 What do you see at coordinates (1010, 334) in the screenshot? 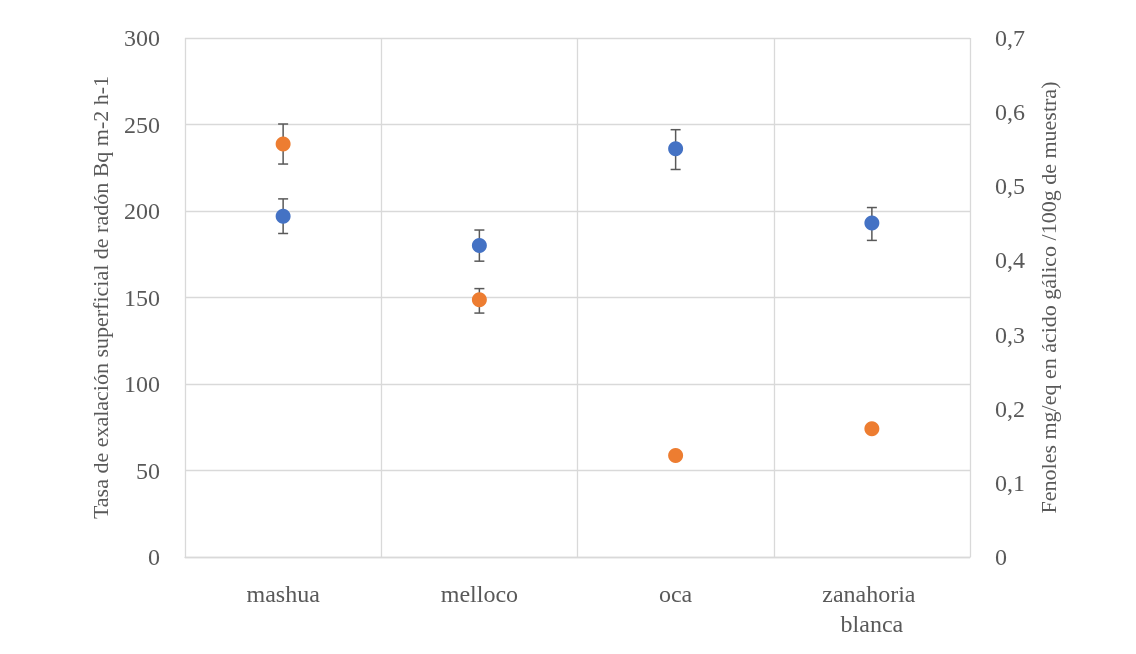
I see `y2-tick-label: 0,3` at bounding box center [1010, 334].